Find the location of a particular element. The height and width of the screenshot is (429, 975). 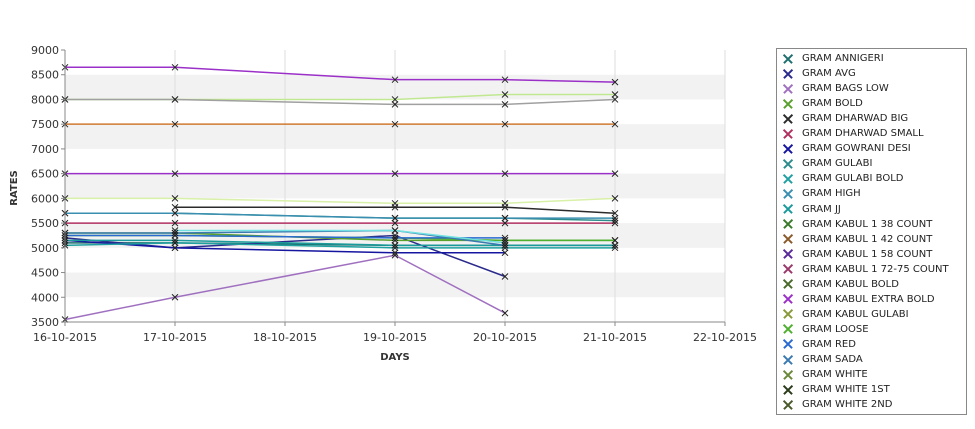

legend-item: GRAM KABUL EXTRA BOLD is located at coordinates (859, 299).